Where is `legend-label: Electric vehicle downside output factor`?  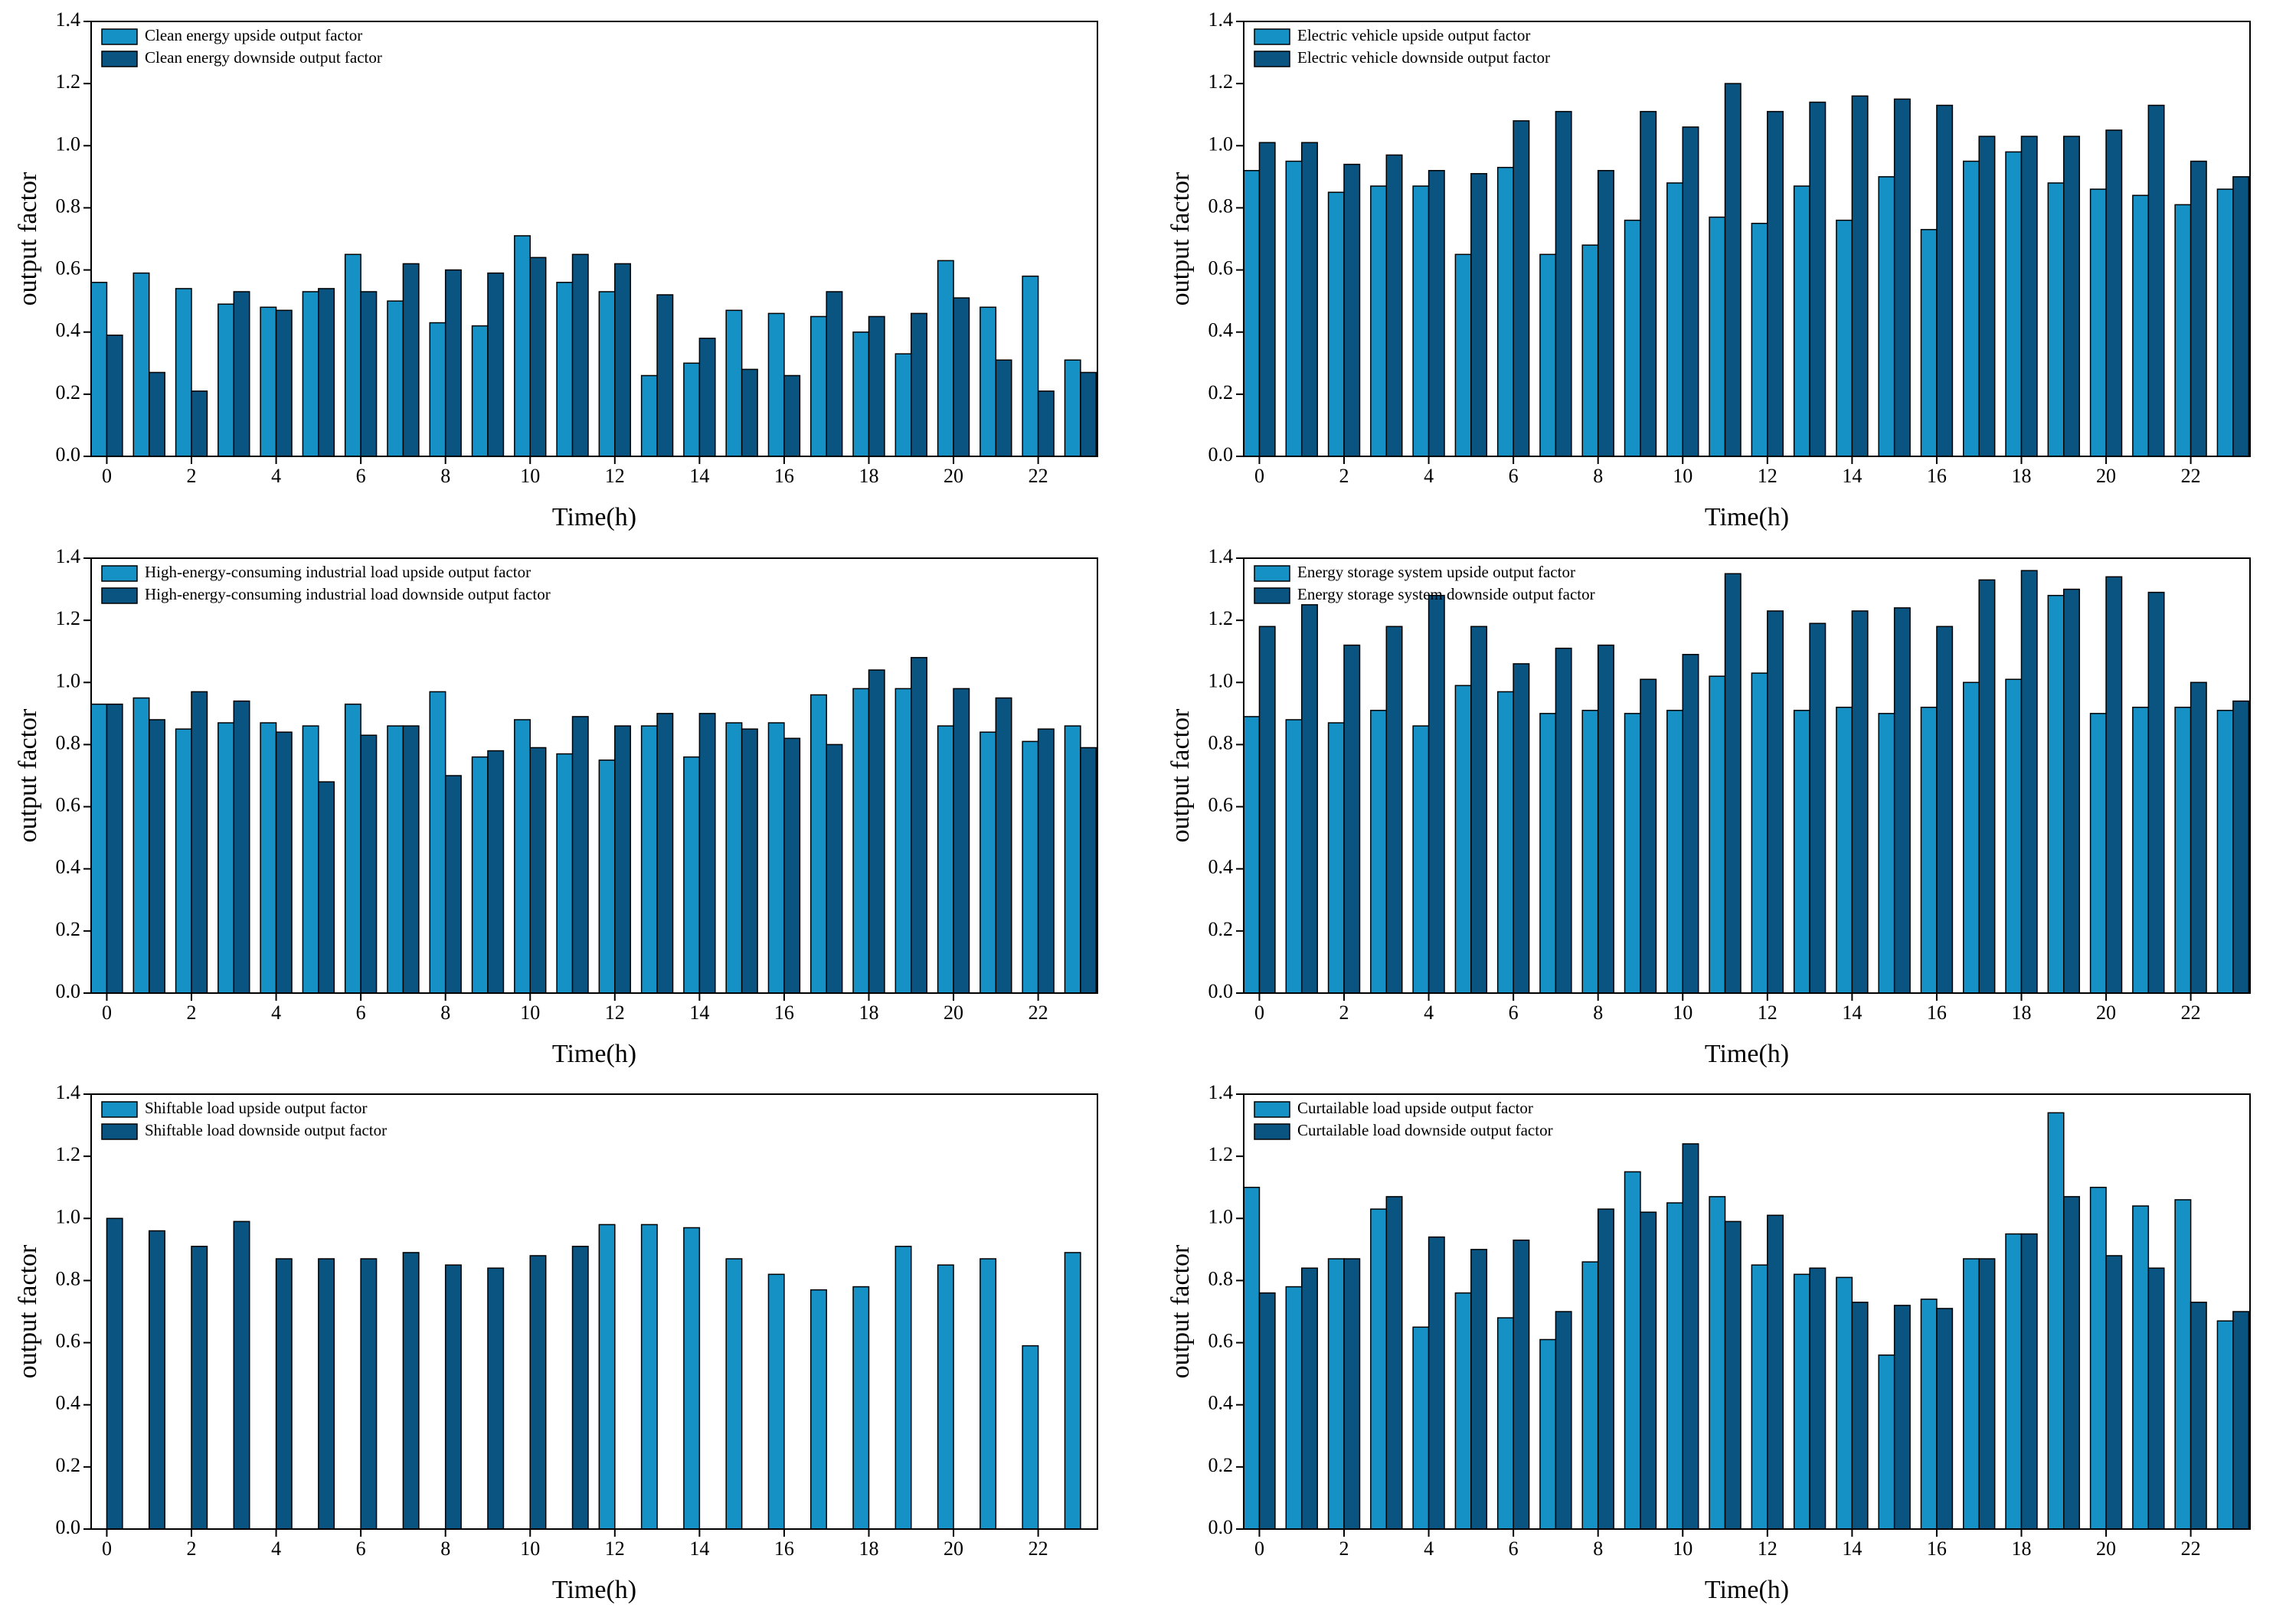
legend-label: Electric vehicle downside output factor is located at coordinates (1423, 58).